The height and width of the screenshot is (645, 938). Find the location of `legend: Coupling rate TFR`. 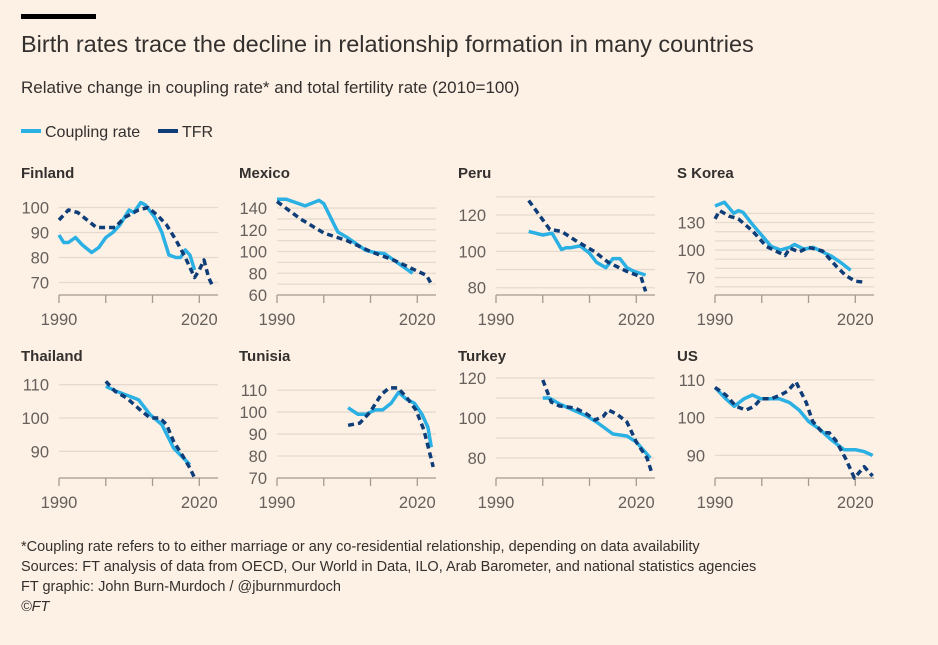

legend: Coupling rate TFR is located at coordinates (117, 132).